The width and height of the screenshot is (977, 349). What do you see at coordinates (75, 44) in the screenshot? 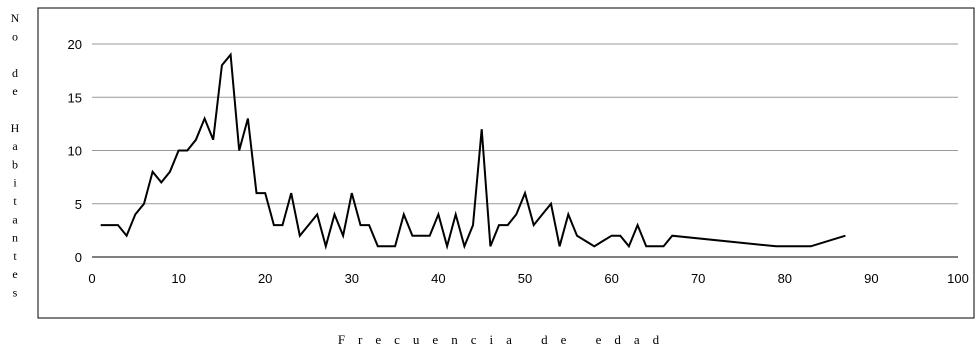
I see `y-tick-label: 20` at bounding box center [75, 44].